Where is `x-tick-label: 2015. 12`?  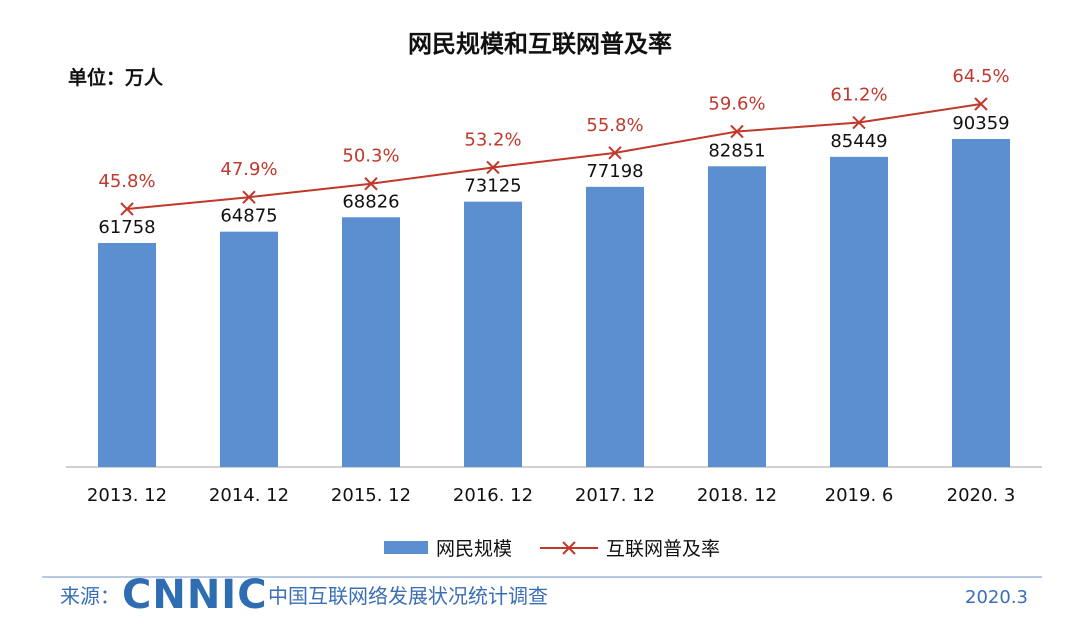
x-tick-label: 2015. 12 is located at coordinates (371, 495).